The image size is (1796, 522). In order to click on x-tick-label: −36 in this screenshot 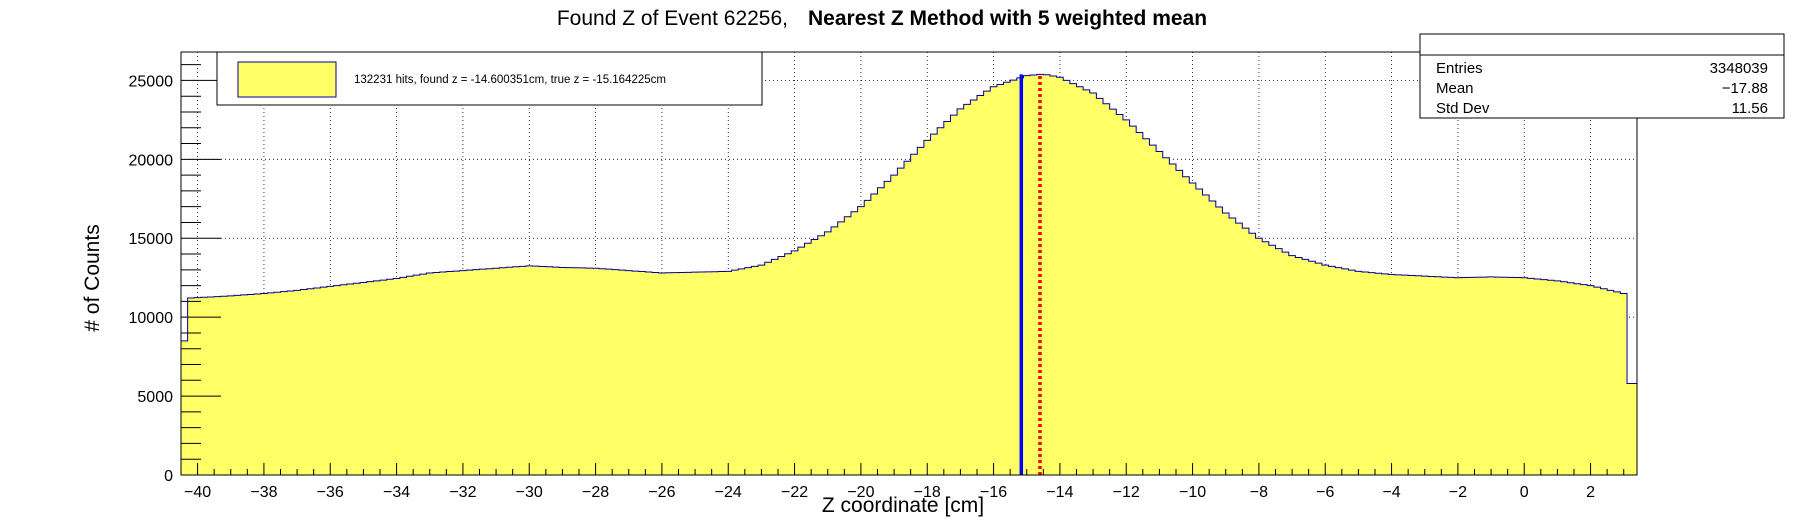, I will do `click(330, 492)`.